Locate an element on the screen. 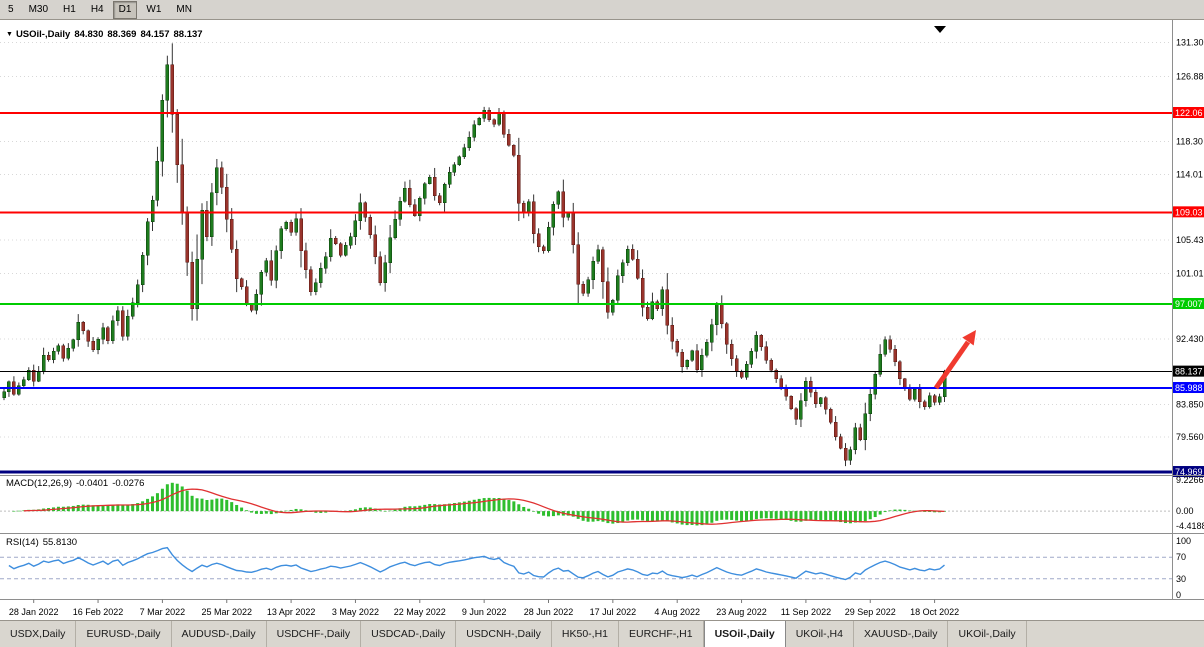  chart-tab-audusd-daily: AUDUSD-,Daily is located at coordinates (219, 634).